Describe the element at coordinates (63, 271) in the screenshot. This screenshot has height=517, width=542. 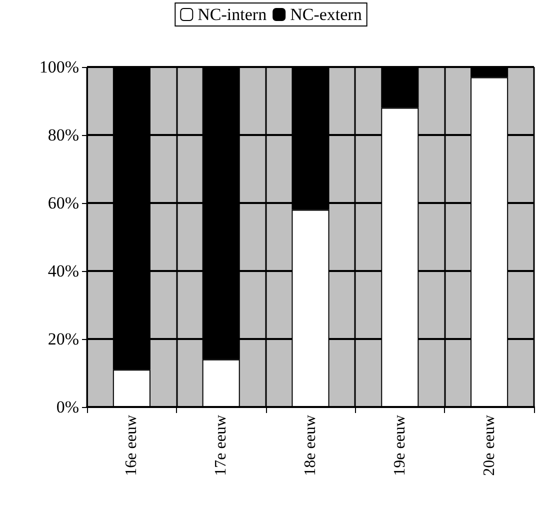
I see `y-tick-label: 40%` at that location.